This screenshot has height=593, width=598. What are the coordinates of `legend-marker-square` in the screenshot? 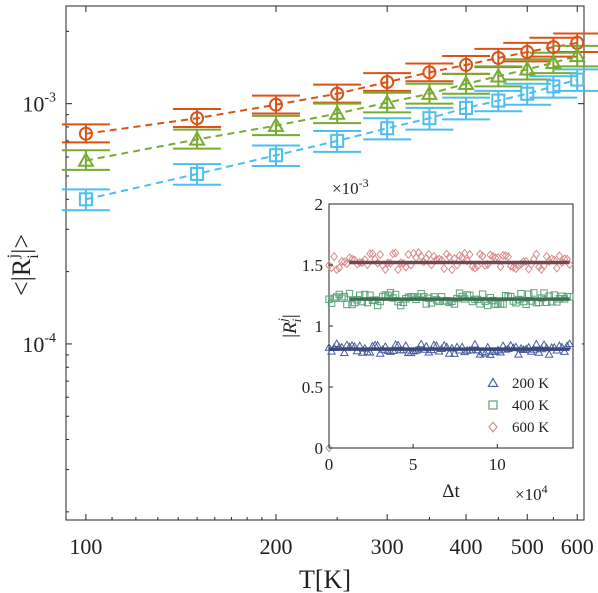 It's located at (493, 405).